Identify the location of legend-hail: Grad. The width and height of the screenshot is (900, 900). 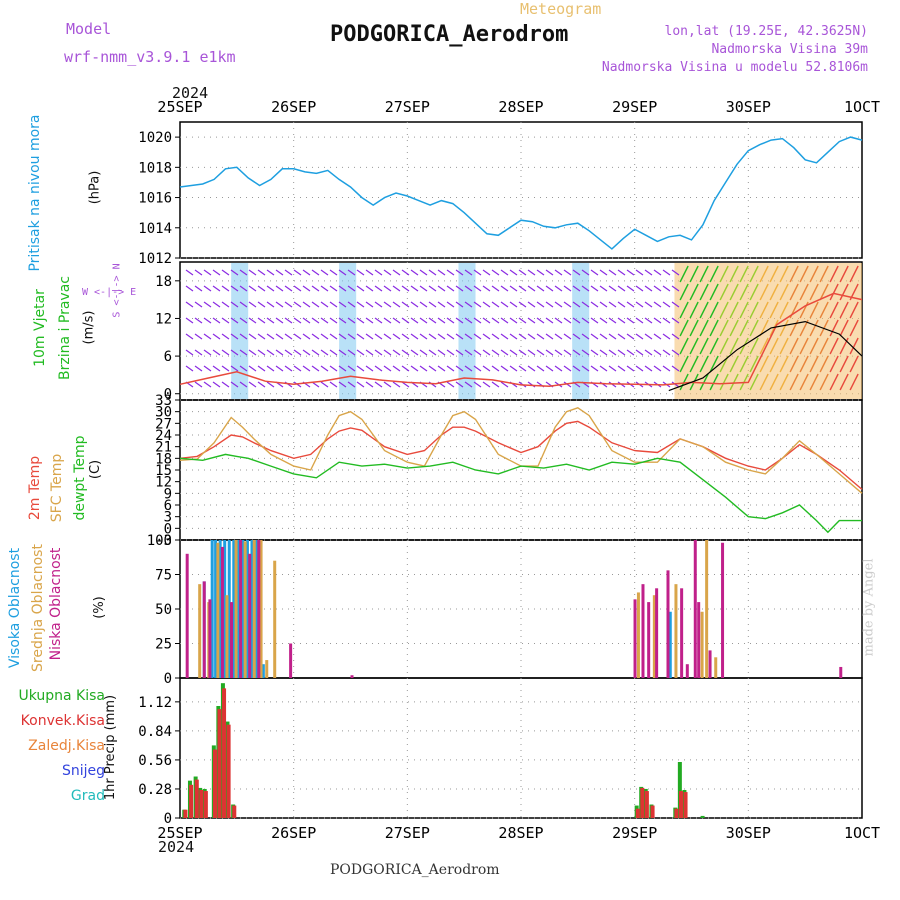
(87, 796).